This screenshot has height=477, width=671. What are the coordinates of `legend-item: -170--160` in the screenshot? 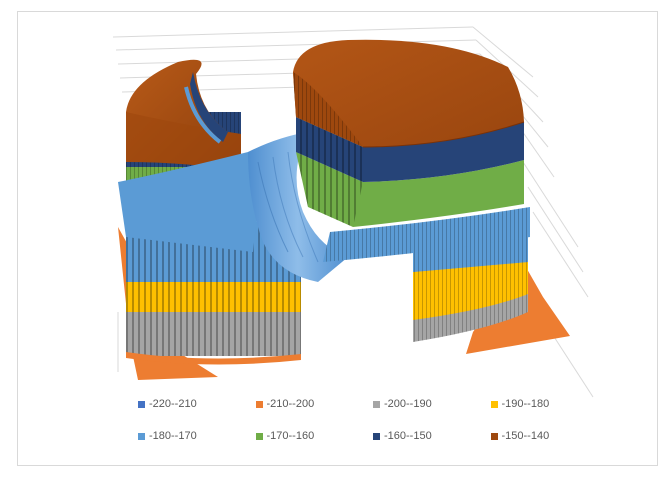 It's located at (314, 436).